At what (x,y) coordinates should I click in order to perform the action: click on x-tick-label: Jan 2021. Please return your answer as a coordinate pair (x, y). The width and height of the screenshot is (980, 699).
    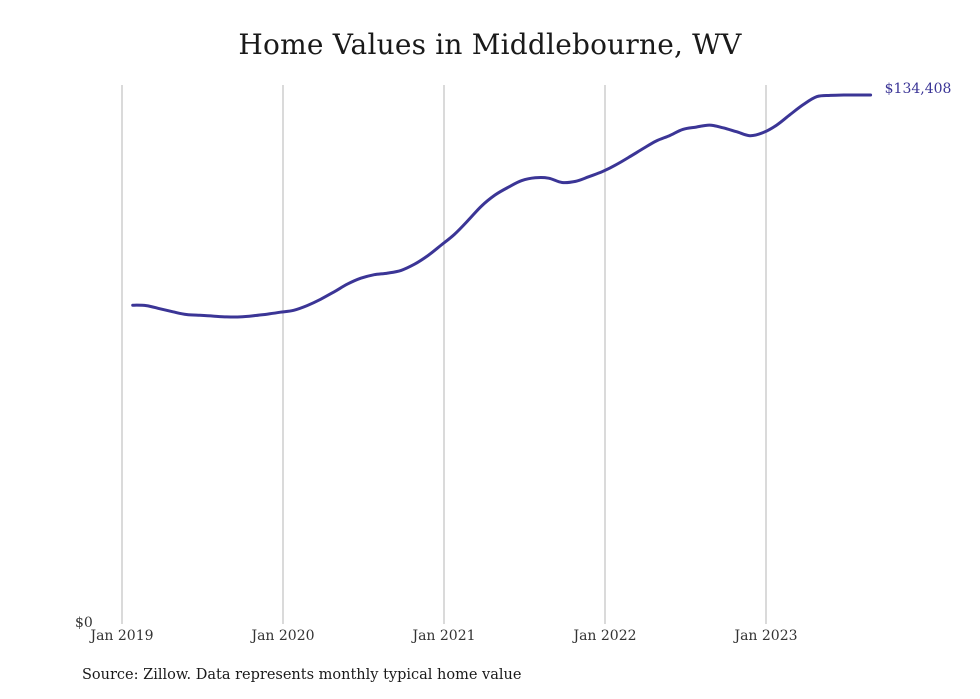
    Looking at the image, I should click on (442, 636).